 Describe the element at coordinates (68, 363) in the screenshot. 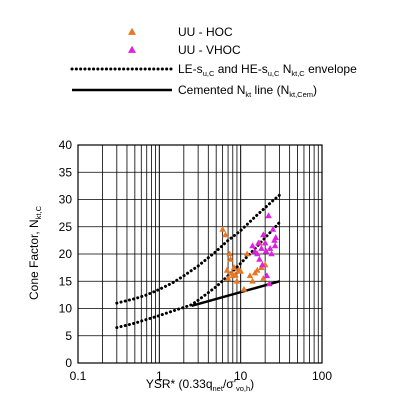

I see `y-tick-label: 0` at that location.